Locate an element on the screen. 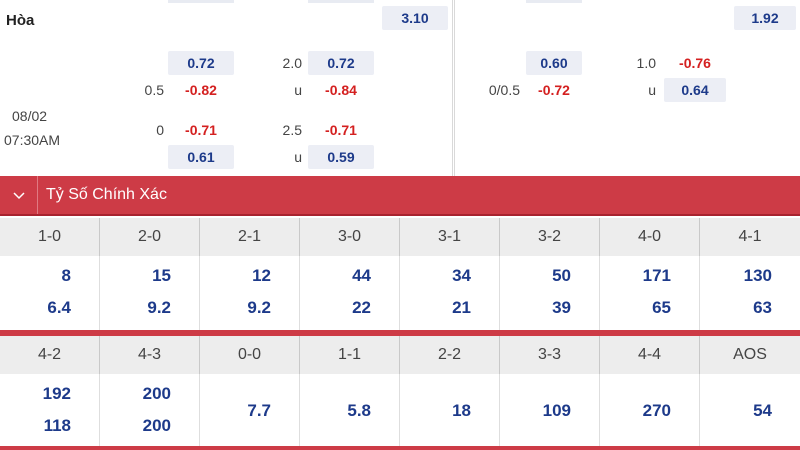 The image size is (800, 450). score-odds-cell: 18 is located at coordinates (450, 411).